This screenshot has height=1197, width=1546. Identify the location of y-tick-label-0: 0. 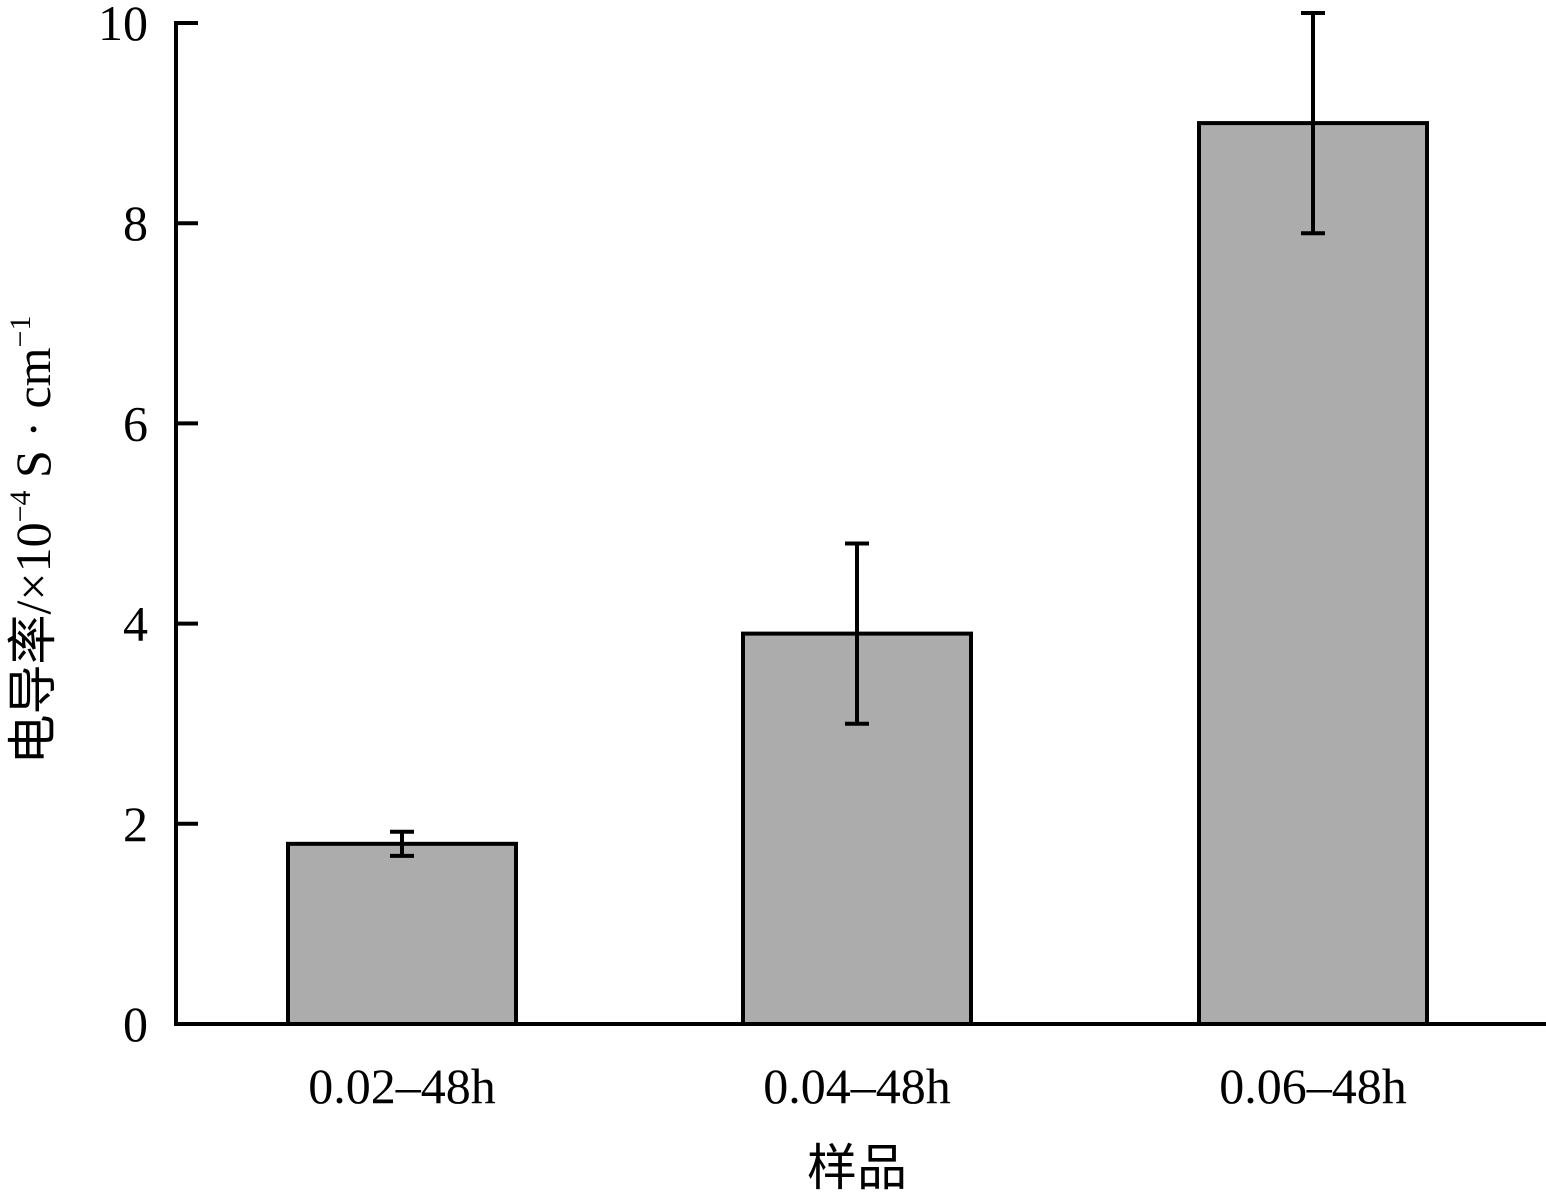
(135, 1024).